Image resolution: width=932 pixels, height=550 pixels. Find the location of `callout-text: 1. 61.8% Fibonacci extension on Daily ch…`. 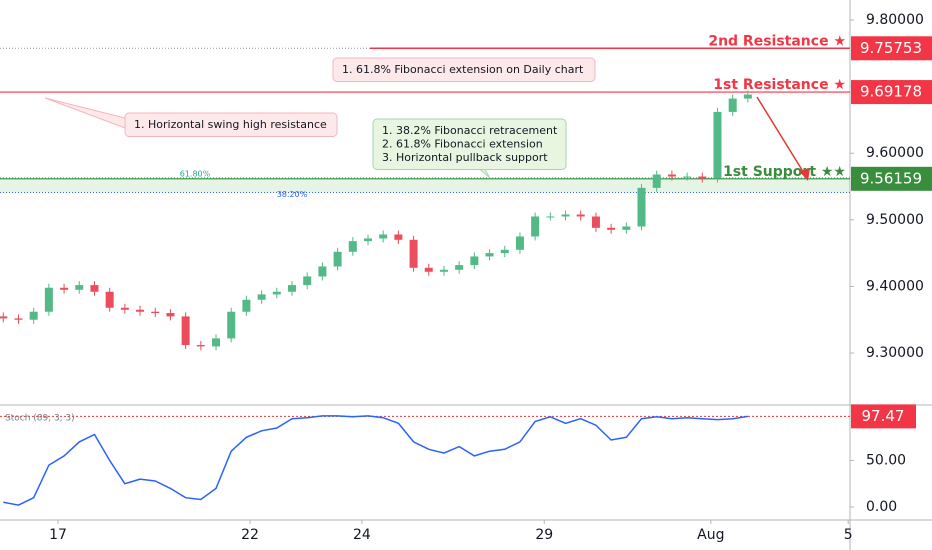

callout-text: 1. 61.8% Fibonacci extension on Daily ch… is located at coordinates (463, 69).